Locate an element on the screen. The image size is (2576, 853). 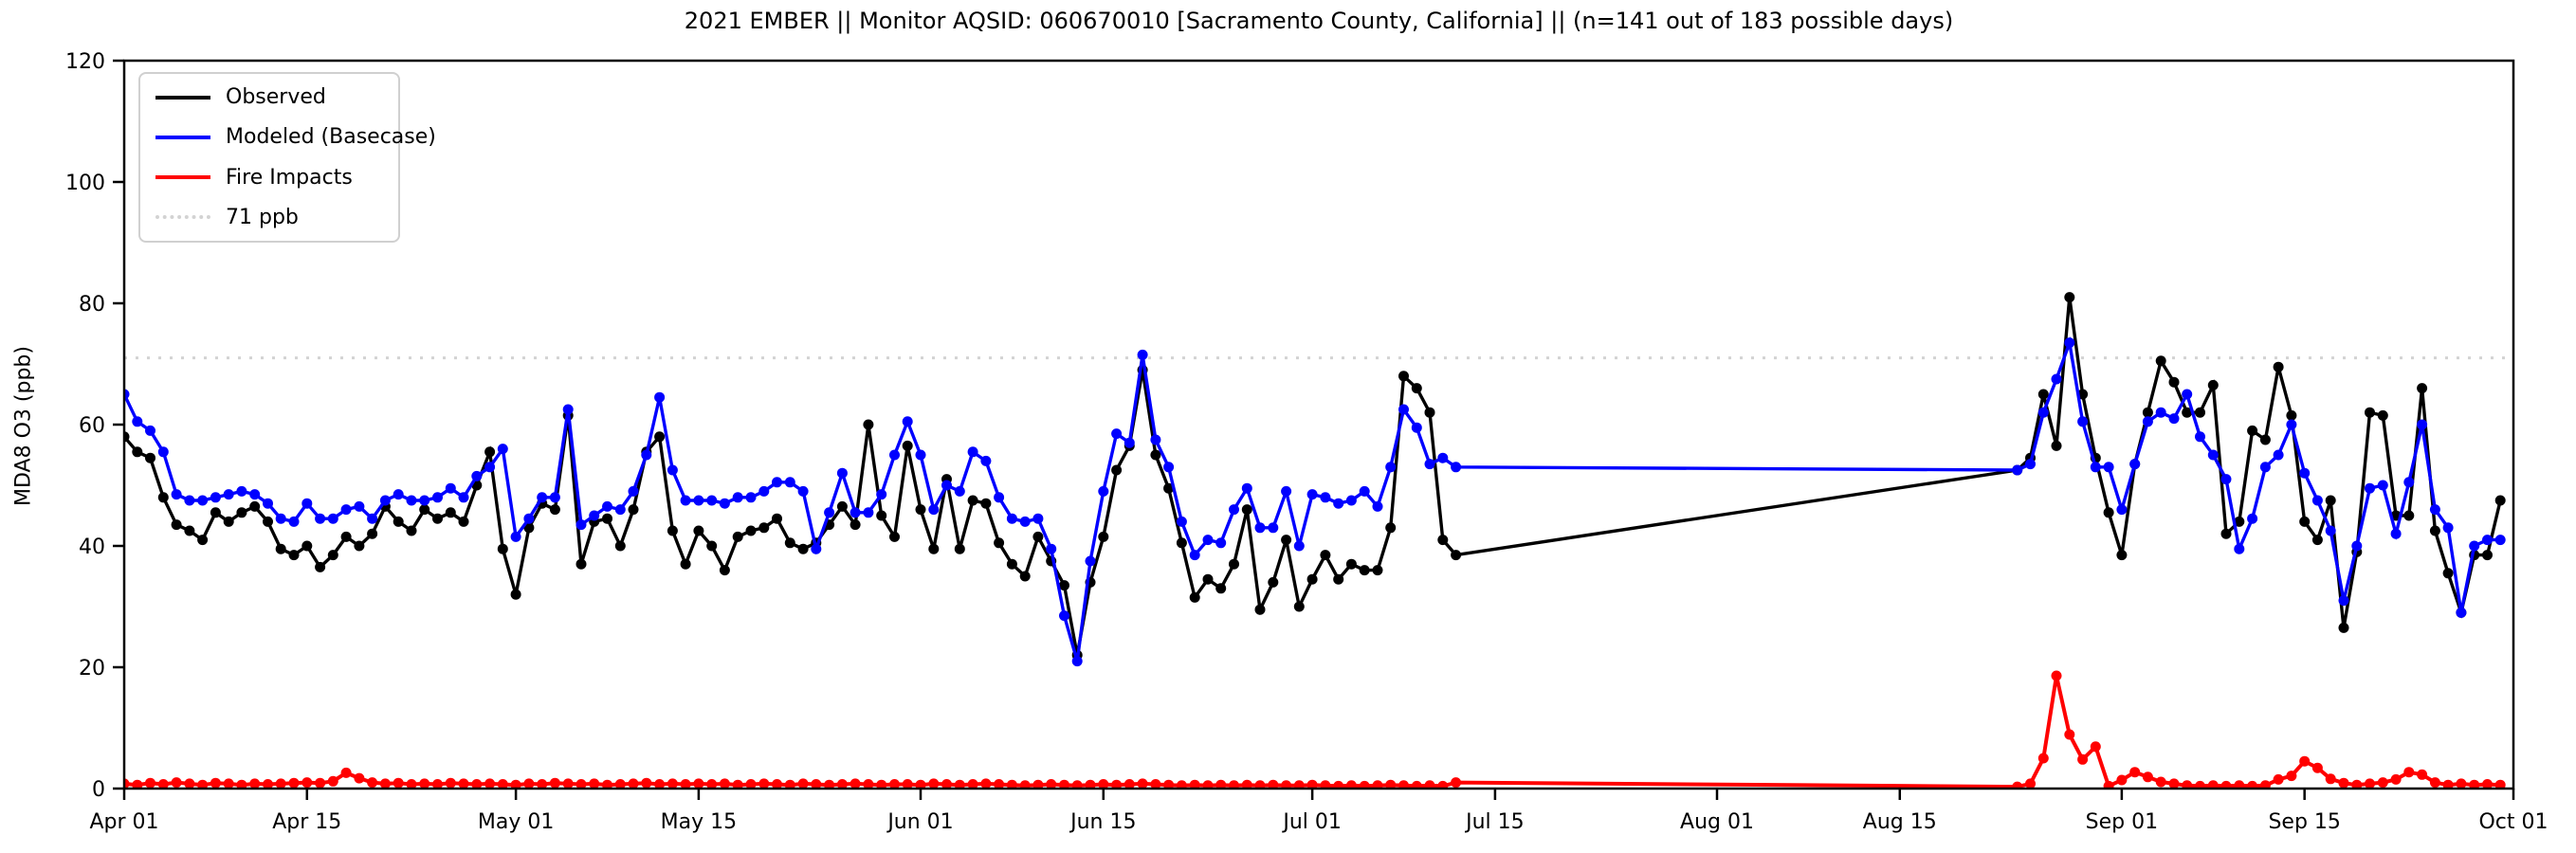
observed-line-icon is located at coordinates (182, 97).